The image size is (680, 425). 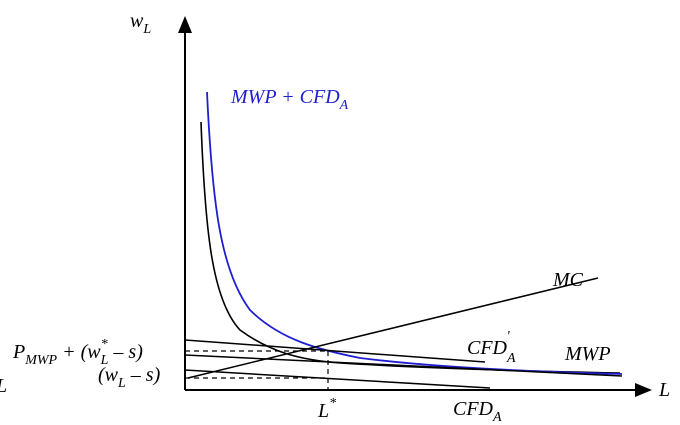 What do you see at coordinates (3, 386) in the screenshot?
I see `edge-char: L` at bounding box center [3, 386].